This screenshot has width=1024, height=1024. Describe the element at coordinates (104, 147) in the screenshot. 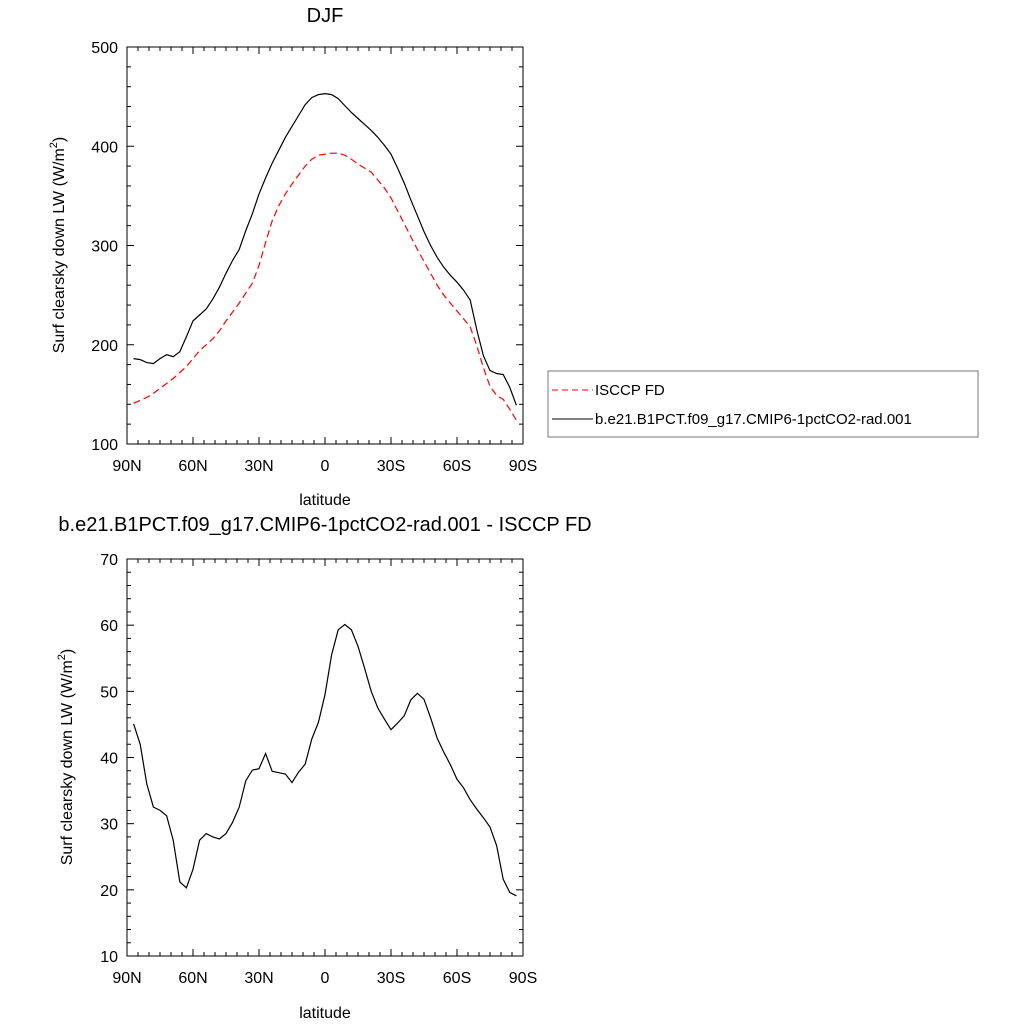

I see `y-tick-label: 400` at that location.